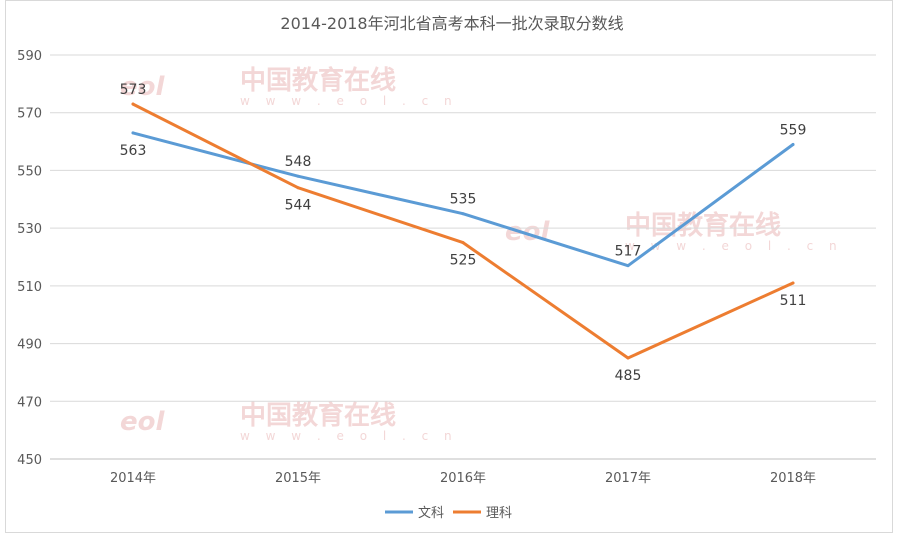 The width and height of the screenshot is (900, 538). I want to click on y-tick-label: 450, so click(29, 460).